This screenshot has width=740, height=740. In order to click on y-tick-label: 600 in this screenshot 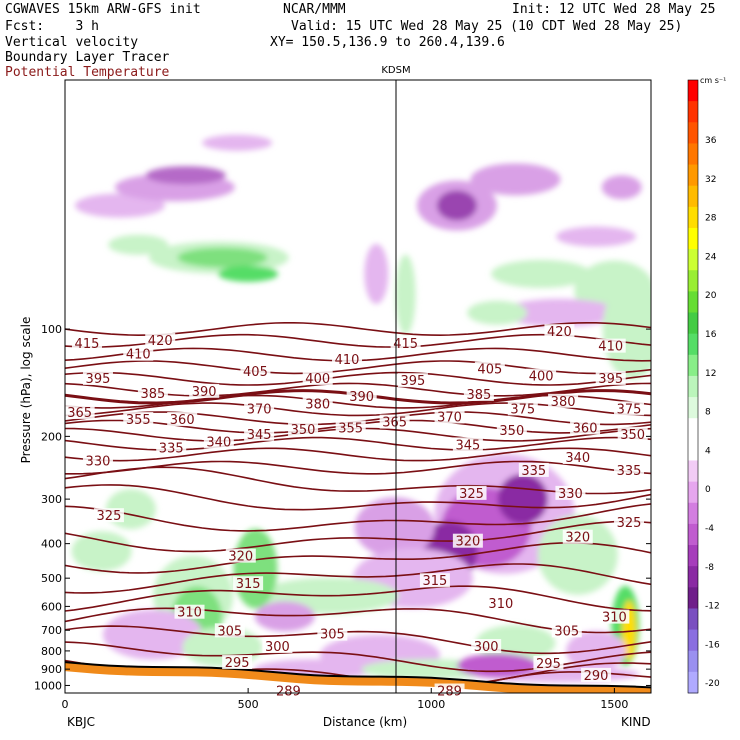, I will do `click(51, 606)`.